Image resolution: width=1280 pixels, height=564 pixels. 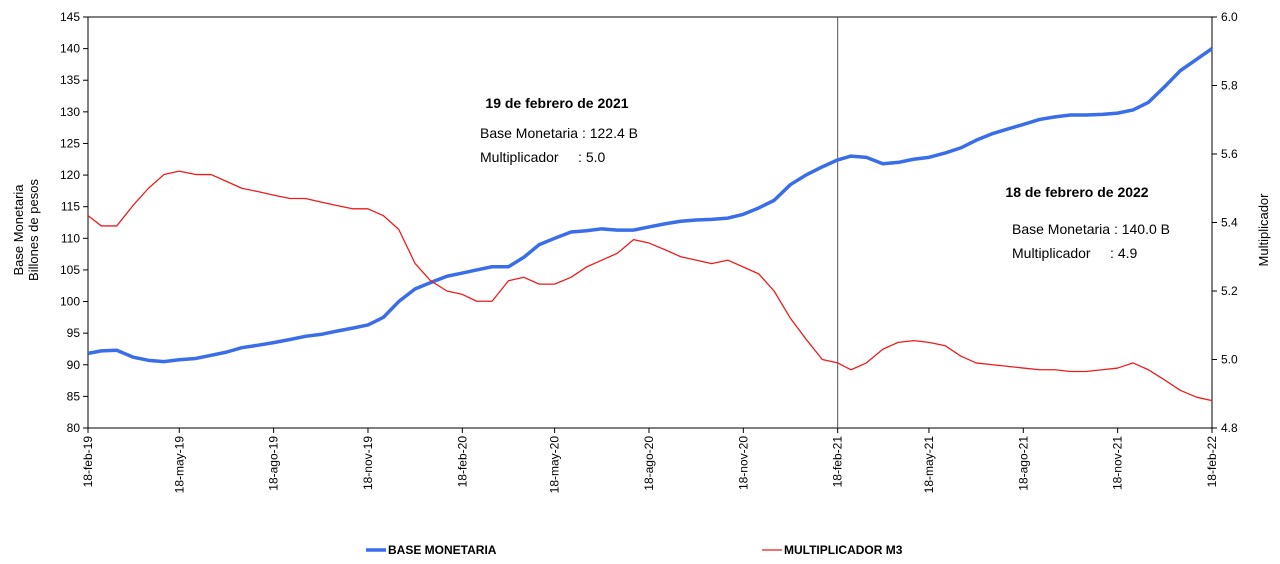 What do you see at coordinates (70, 112) in the screenshot?
I see `y-tick-label: 130` at bounding box center [70, 112].